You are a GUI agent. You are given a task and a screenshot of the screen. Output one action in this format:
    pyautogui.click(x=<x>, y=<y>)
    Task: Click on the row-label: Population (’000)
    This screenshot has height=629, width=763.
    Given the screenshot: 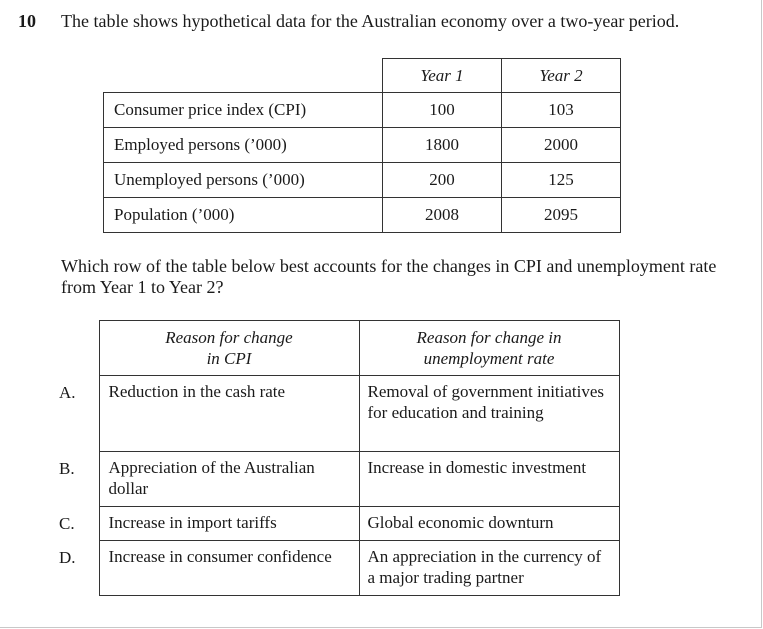 What is the action you would take?
    pyautogui.click(x=243, y=215)
    